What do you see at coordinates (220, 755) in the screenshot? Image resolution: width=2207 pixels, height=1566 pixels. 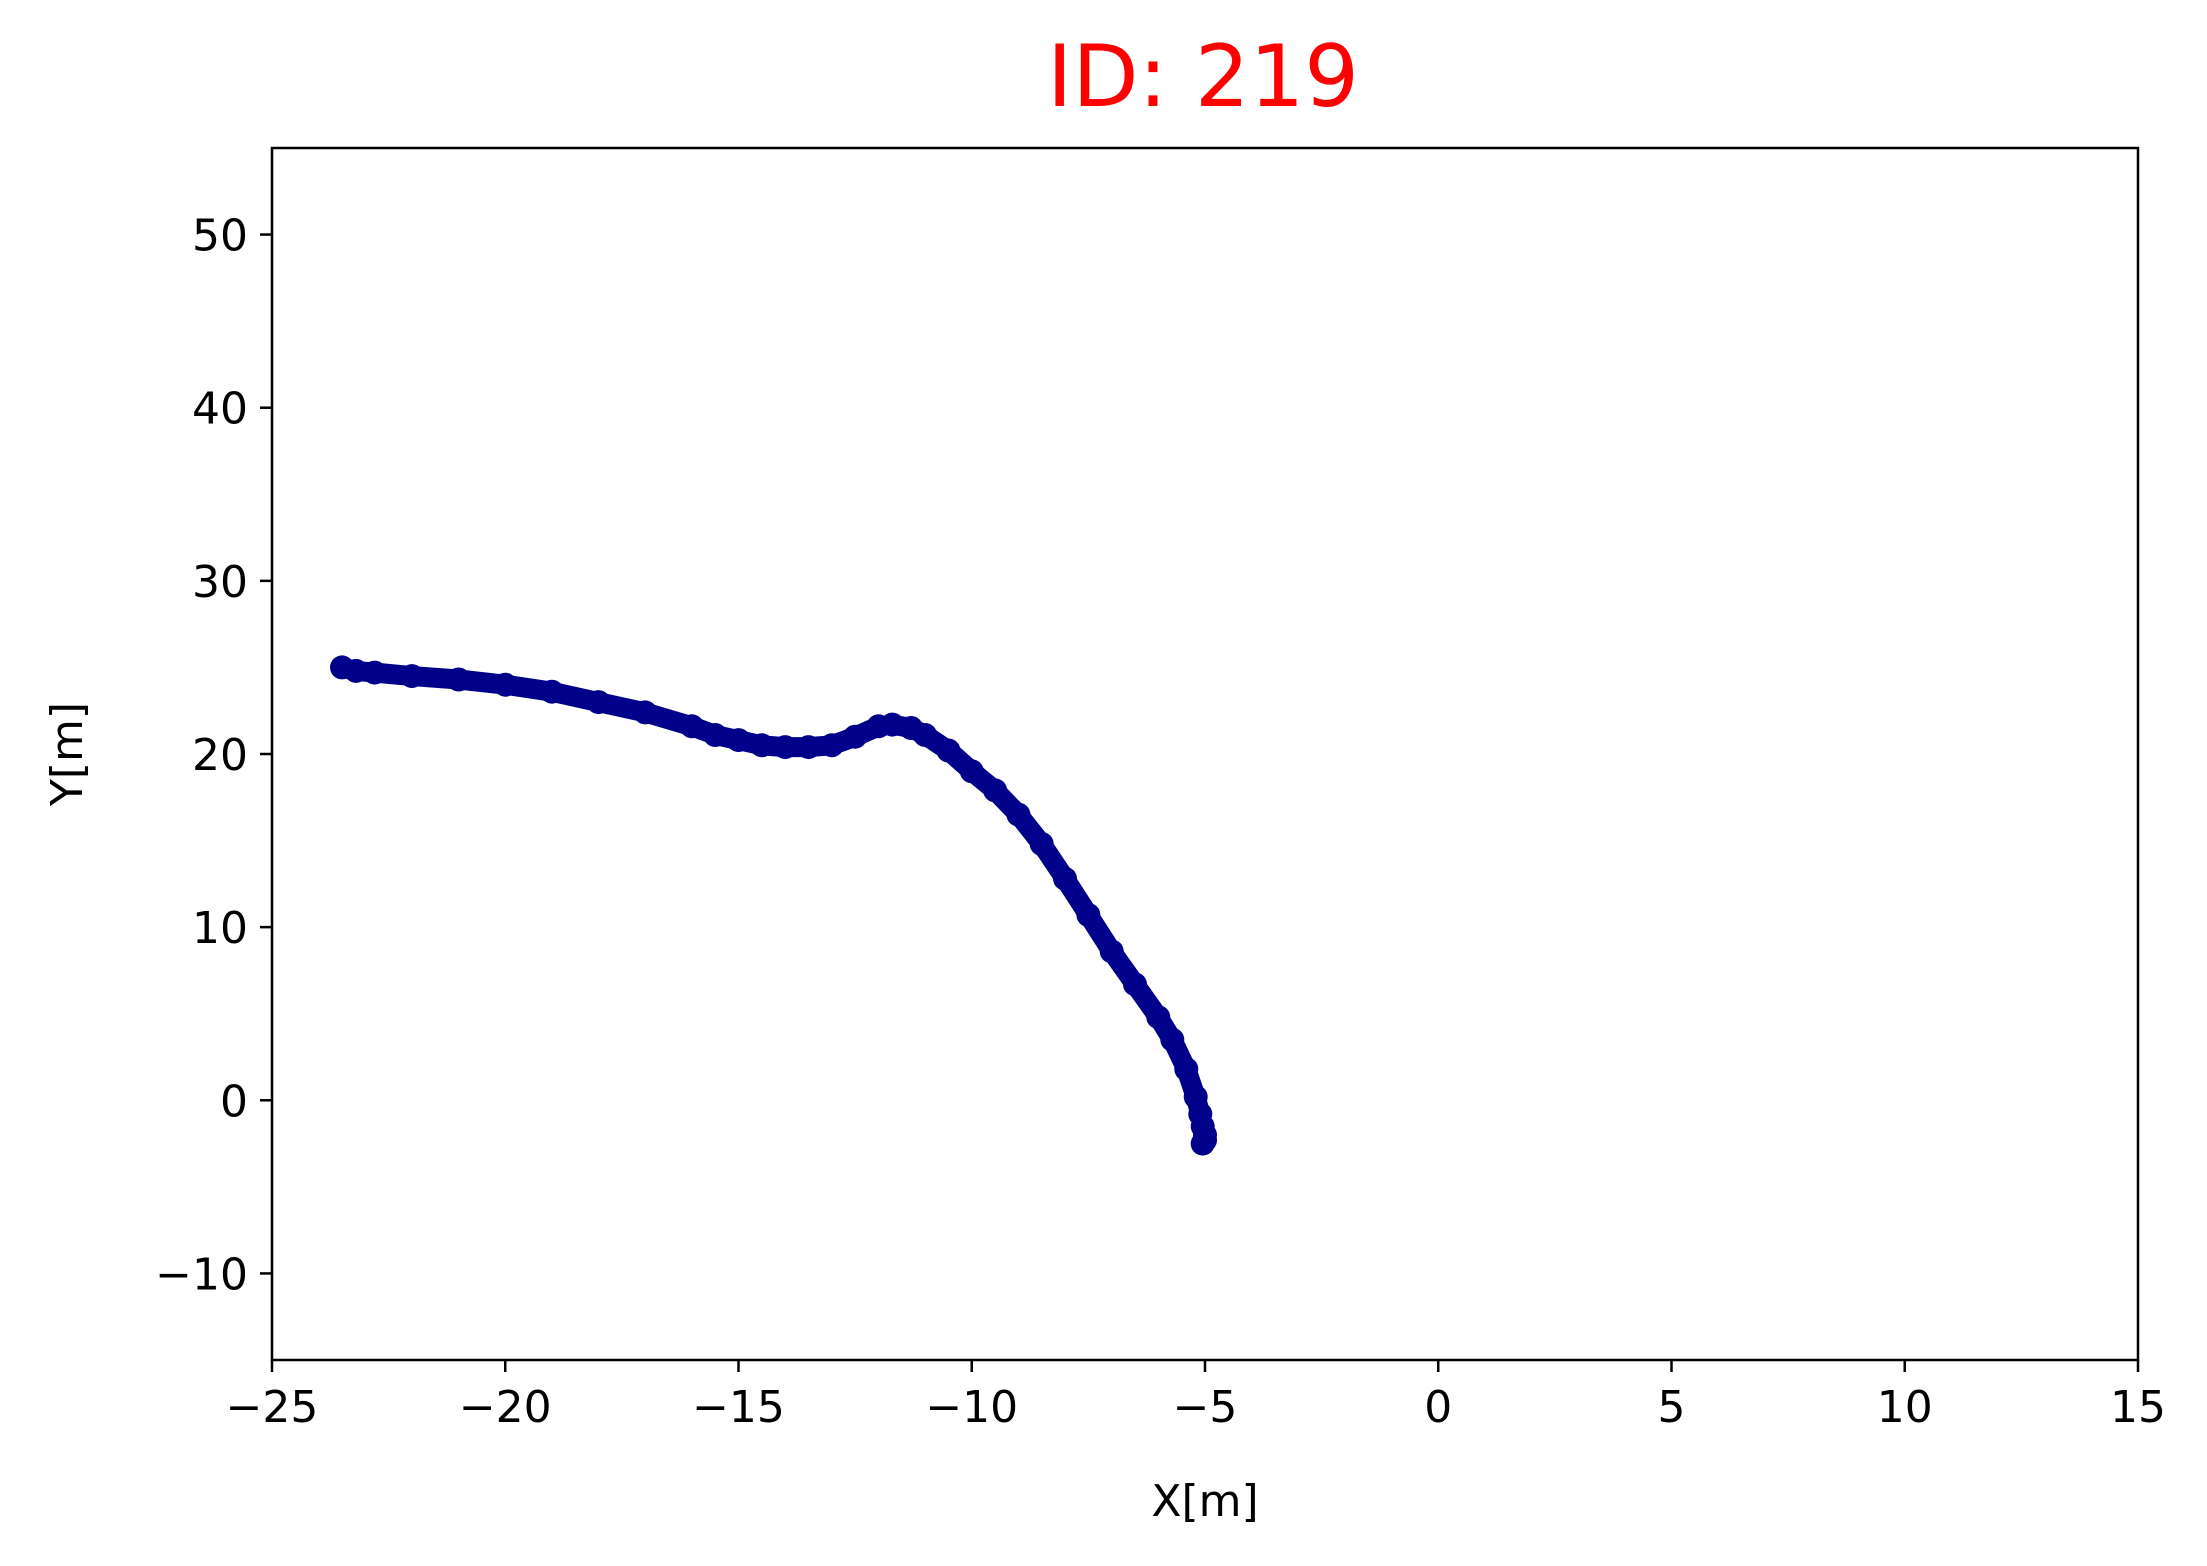 I see `y-tick-label: 20` at bounding box center [220, 755].